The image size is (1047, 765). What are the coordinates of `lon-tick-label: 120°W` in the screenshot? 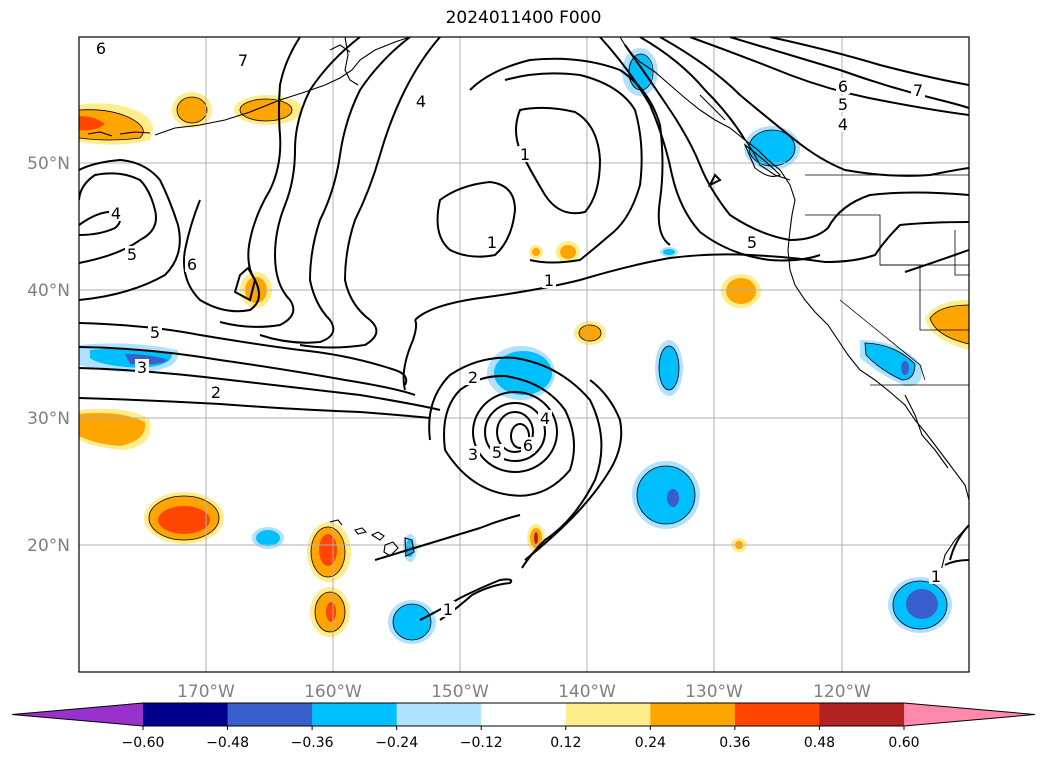 It's located at (842, 692).